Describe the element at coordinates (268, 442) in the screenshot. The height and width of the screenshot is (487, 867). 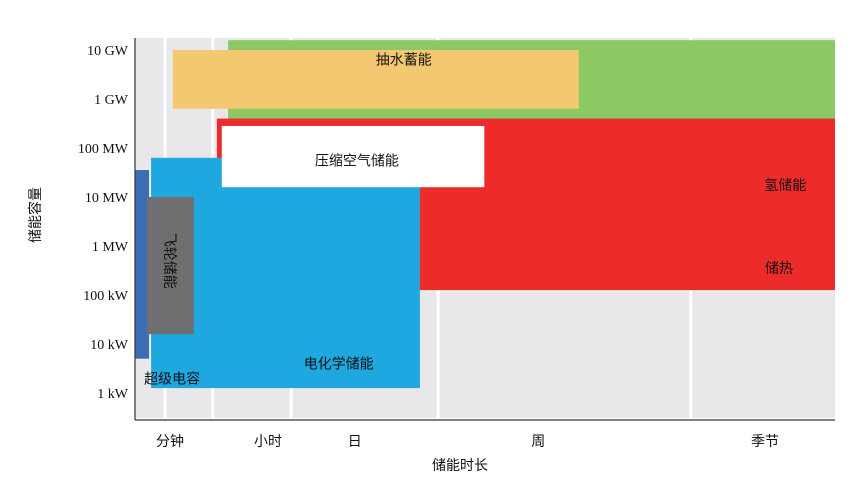
I see `x-cat-1: 小时` at that location.